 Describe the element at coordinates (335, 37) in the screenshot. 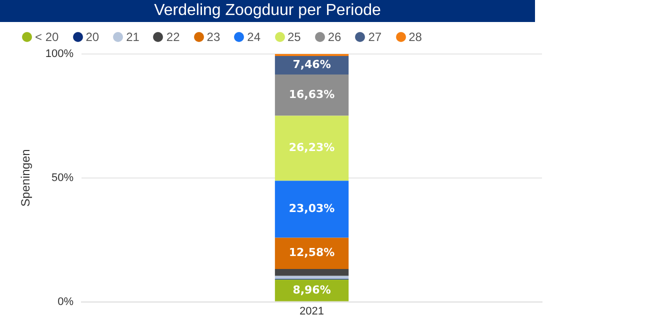

I see `legend-label: 26` at that location.